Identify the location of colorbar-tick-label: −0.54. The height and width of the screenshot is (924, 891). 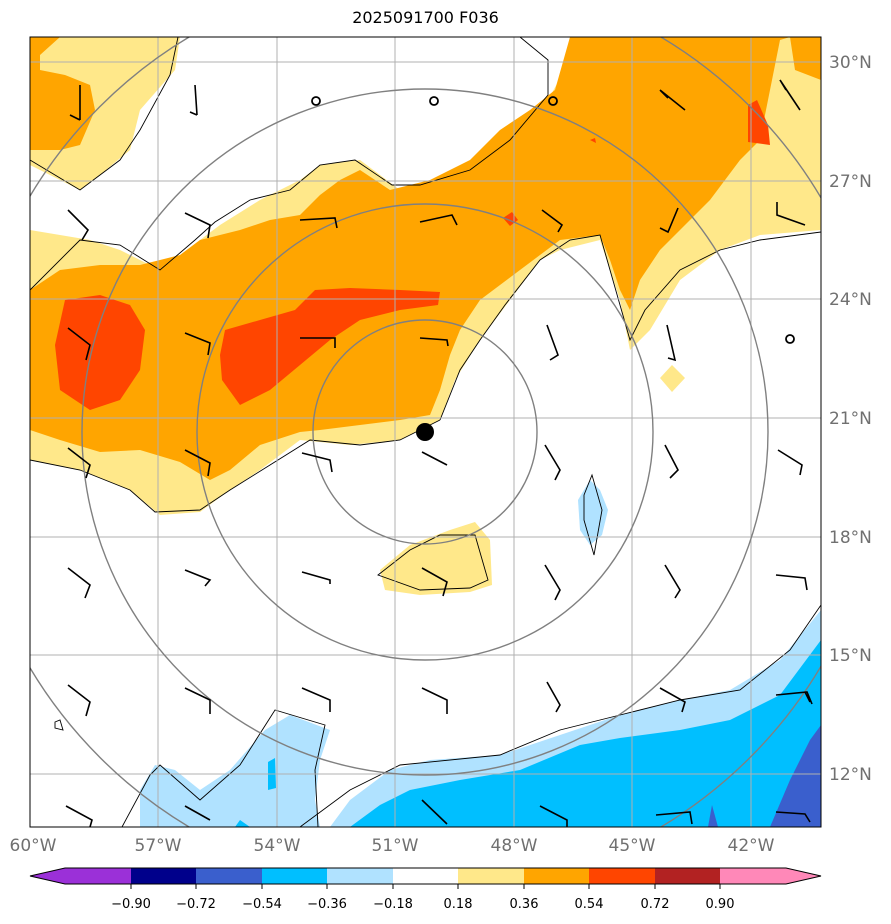
(262, 904).